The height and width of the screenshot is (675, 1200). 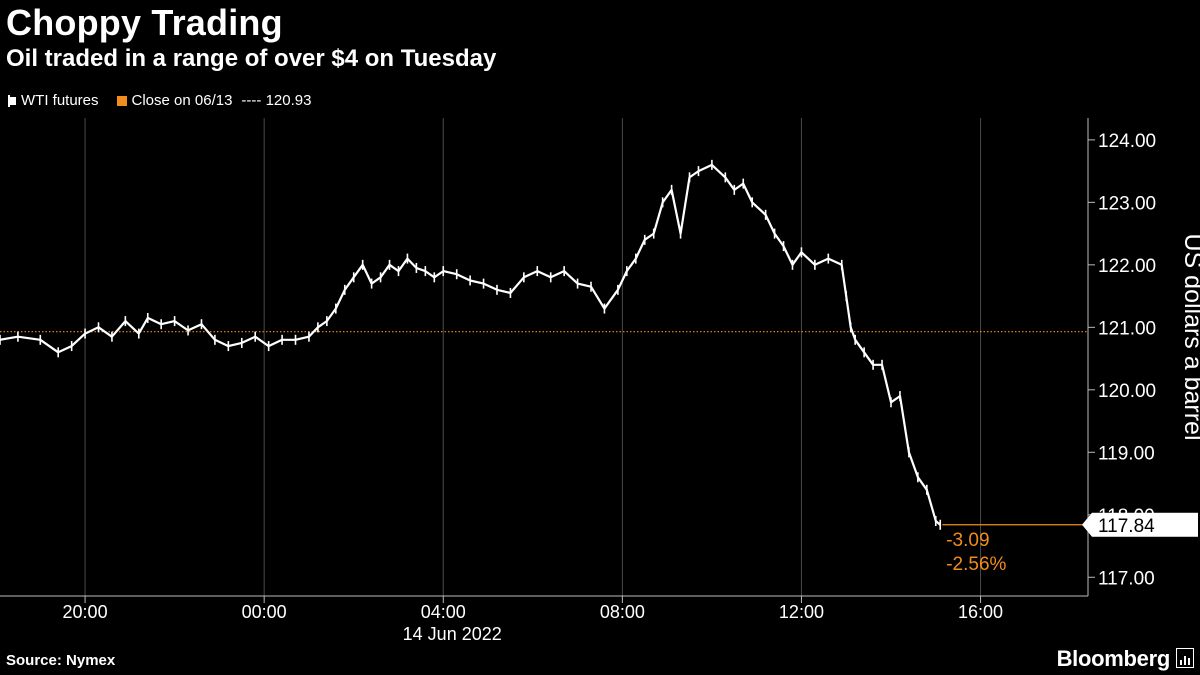 I want to click on brand-wordmark: Bloomberg, so click(x=1113, y=658).